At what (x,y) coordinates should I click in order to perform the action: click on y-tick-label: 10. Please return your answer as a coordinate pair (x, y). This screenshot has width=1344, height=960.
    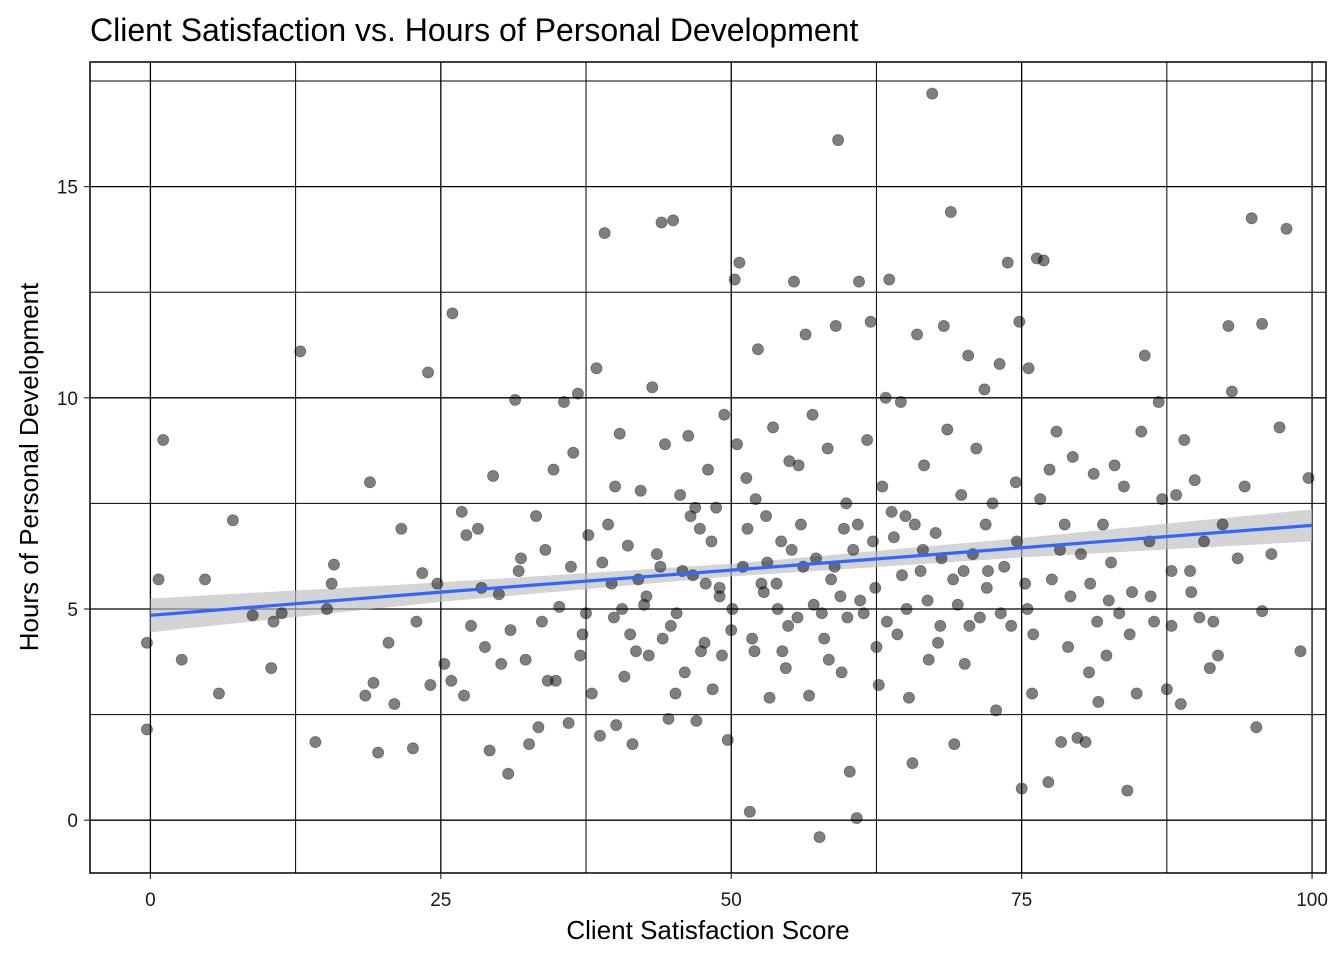
    Looking at the image, I should click on (67, 399).